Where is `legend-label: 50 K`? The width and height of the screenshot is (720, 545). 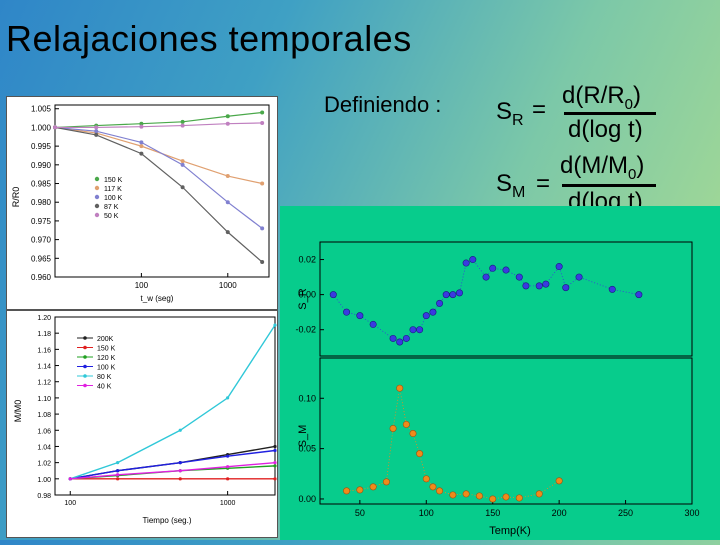 legend-label: 50 K is located at coordinates (111, 216).